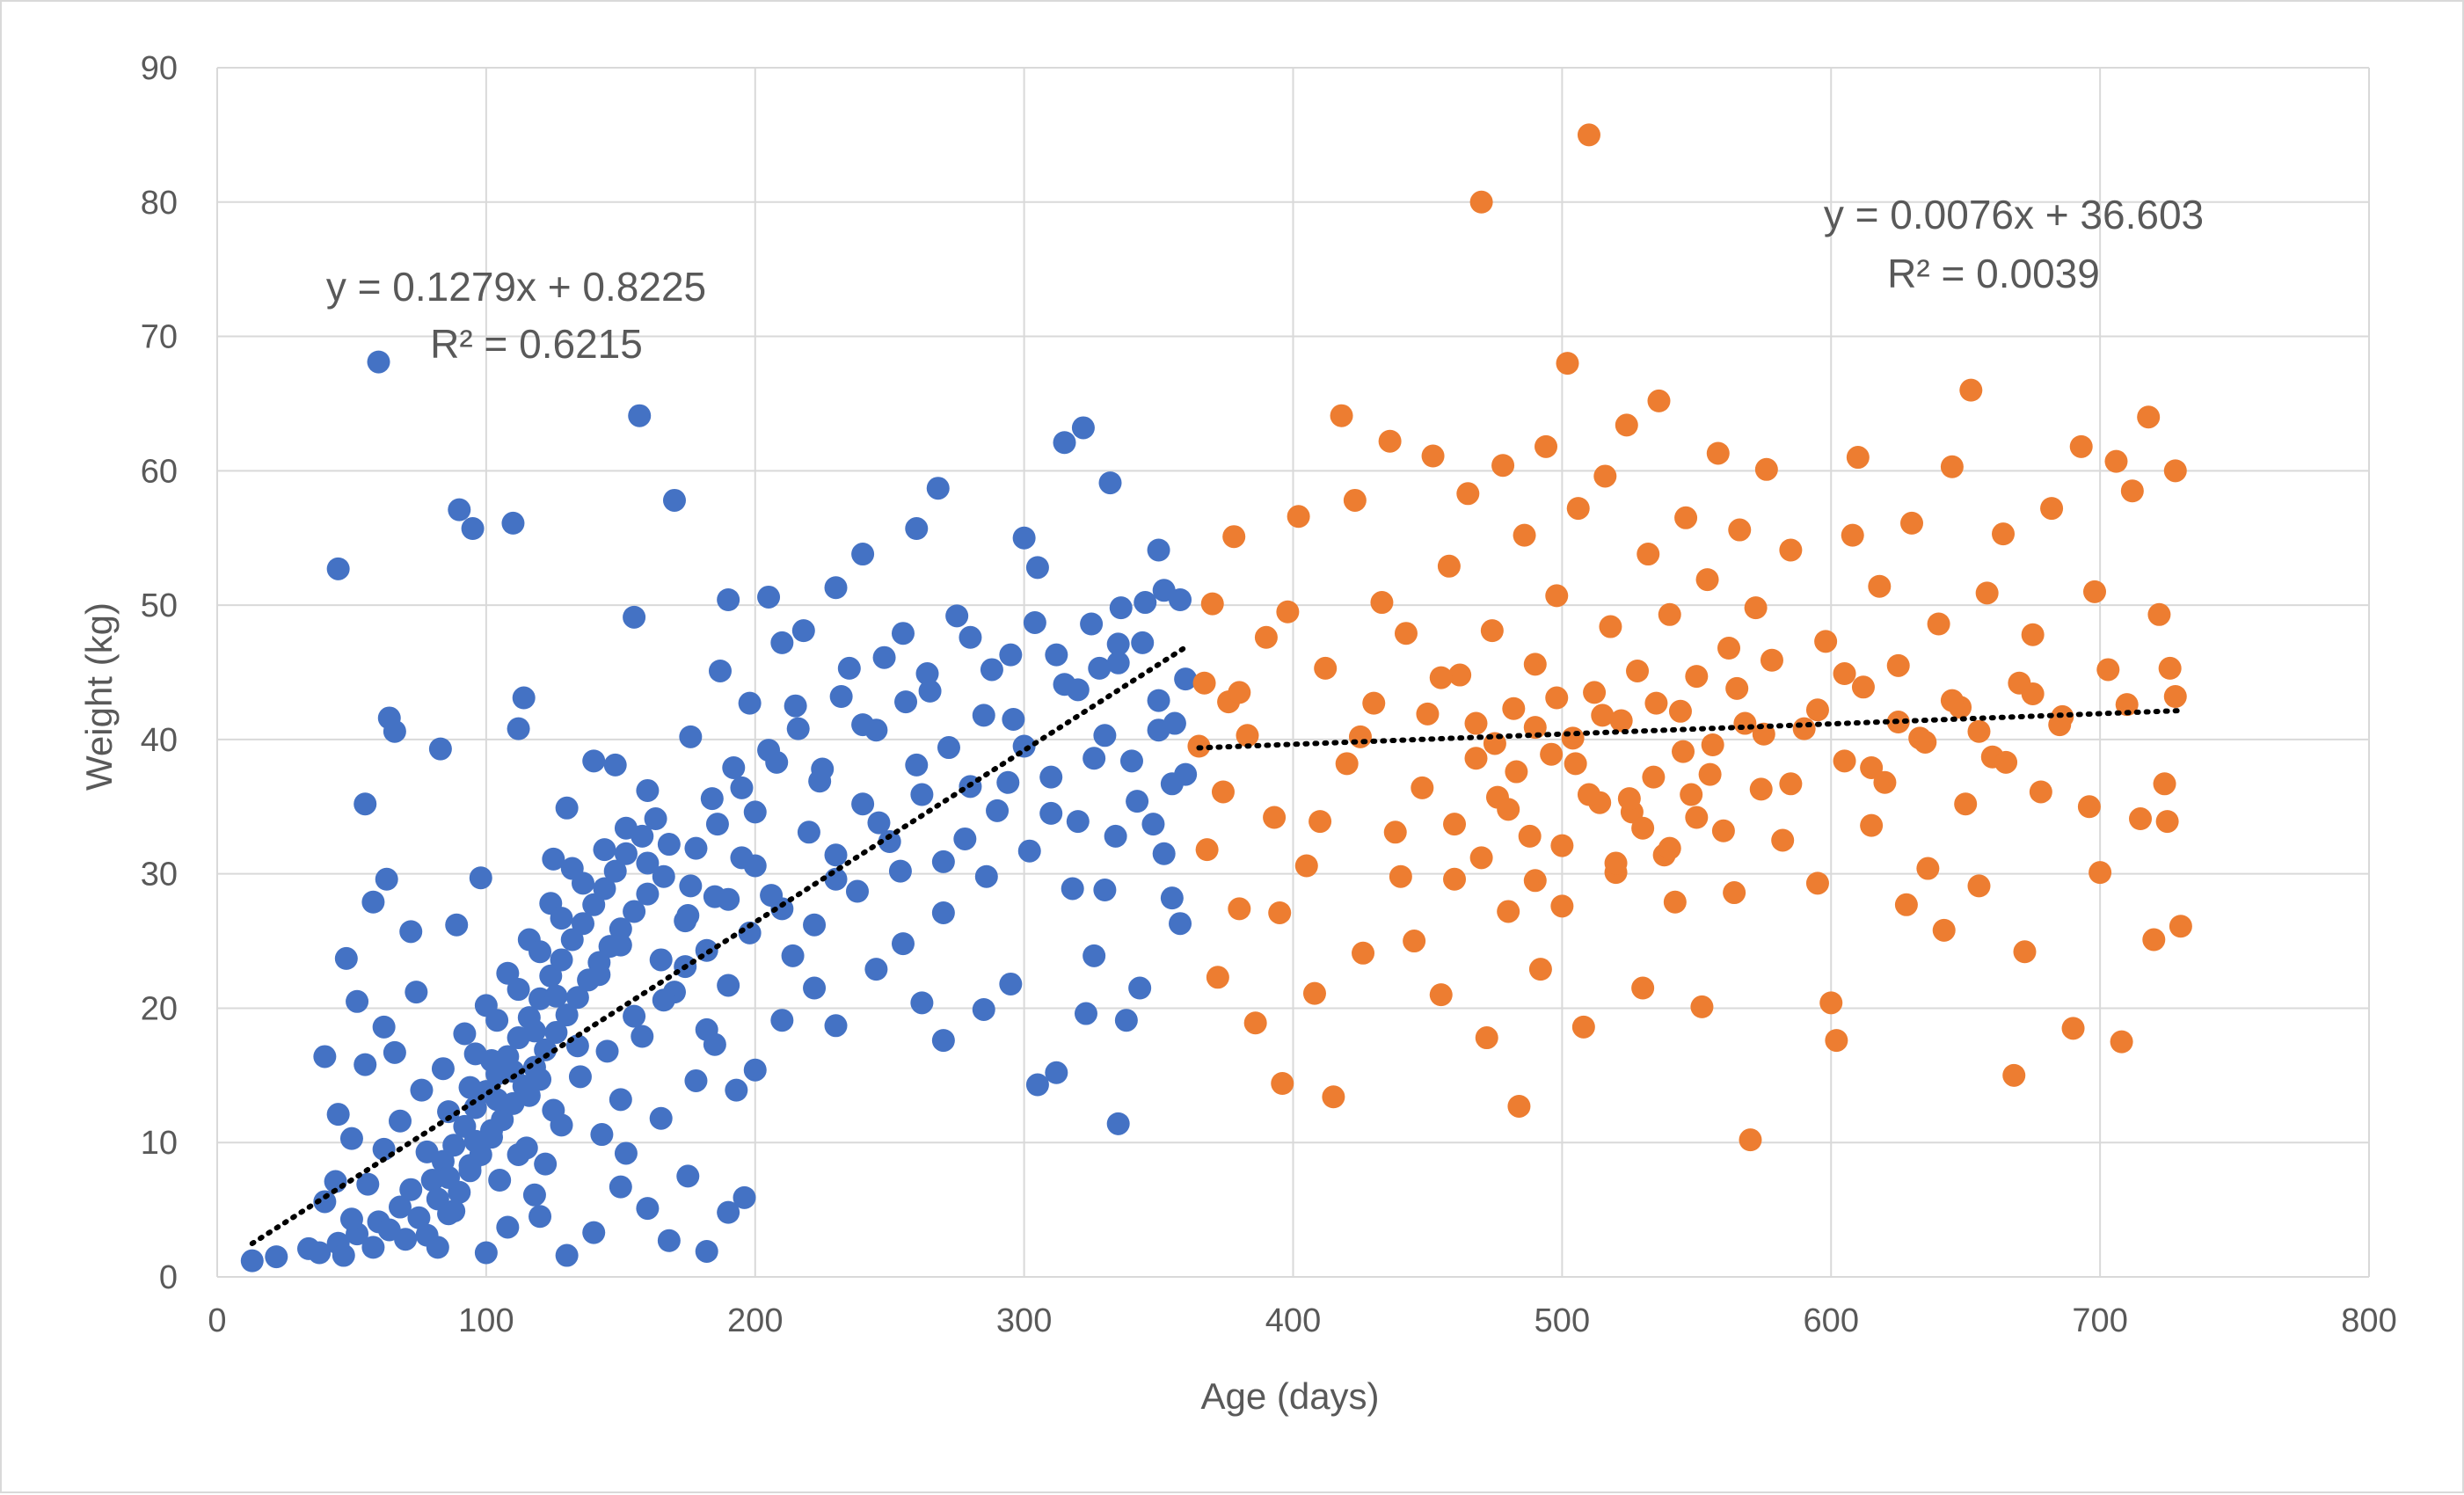 This screenshot has height=1495, width=2464. Describe the element at coordinates (159, 1143) in the screenshot. I see `y-tick-label: 10` at that location.